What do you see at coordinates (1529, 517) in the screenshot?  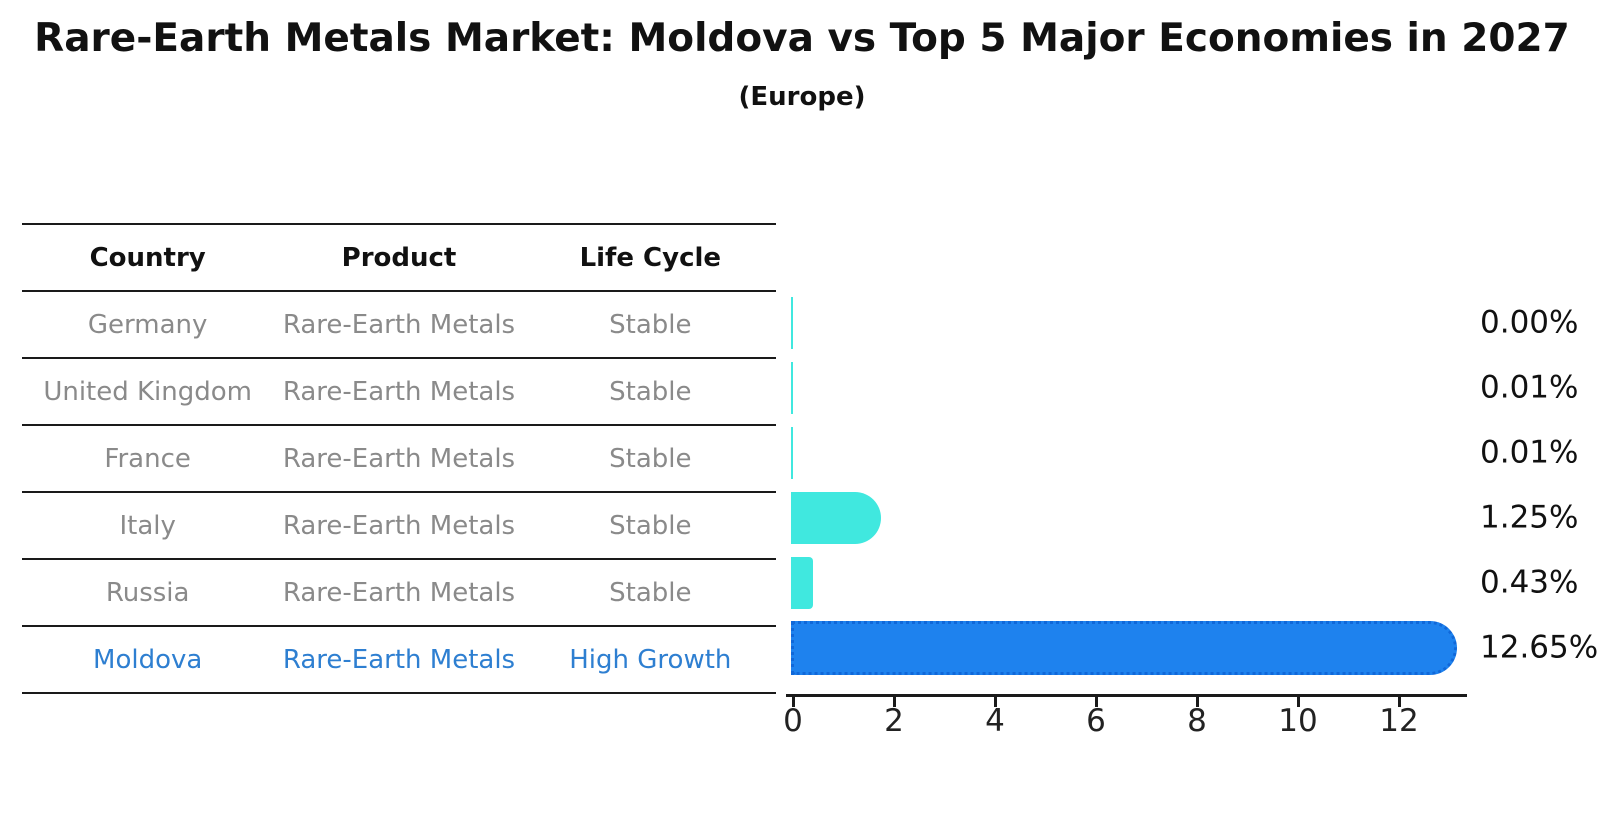 I see `value-label: 1.25%` at bounding box center [1529, 517].